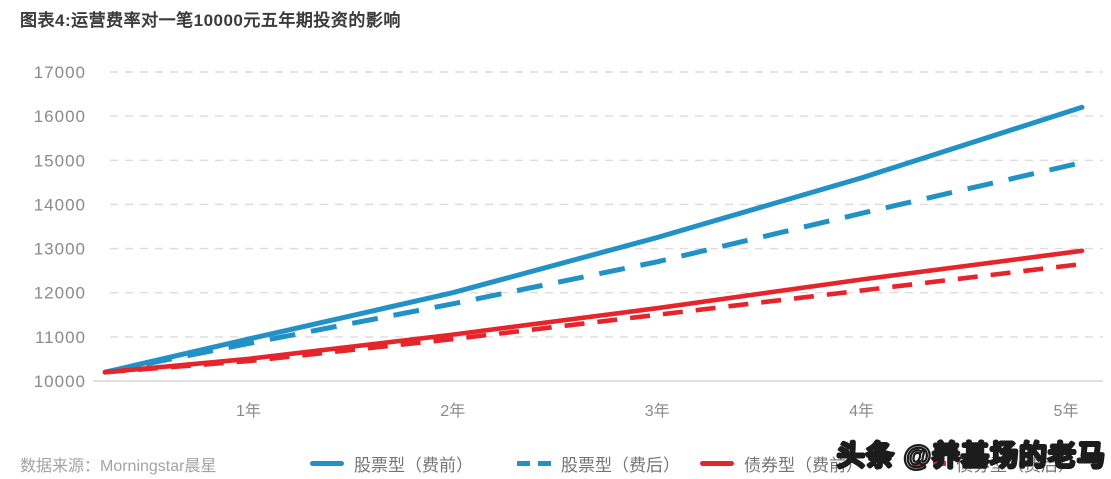  I want to click on legend-label: 股票型（费前）, so click(413, 465).